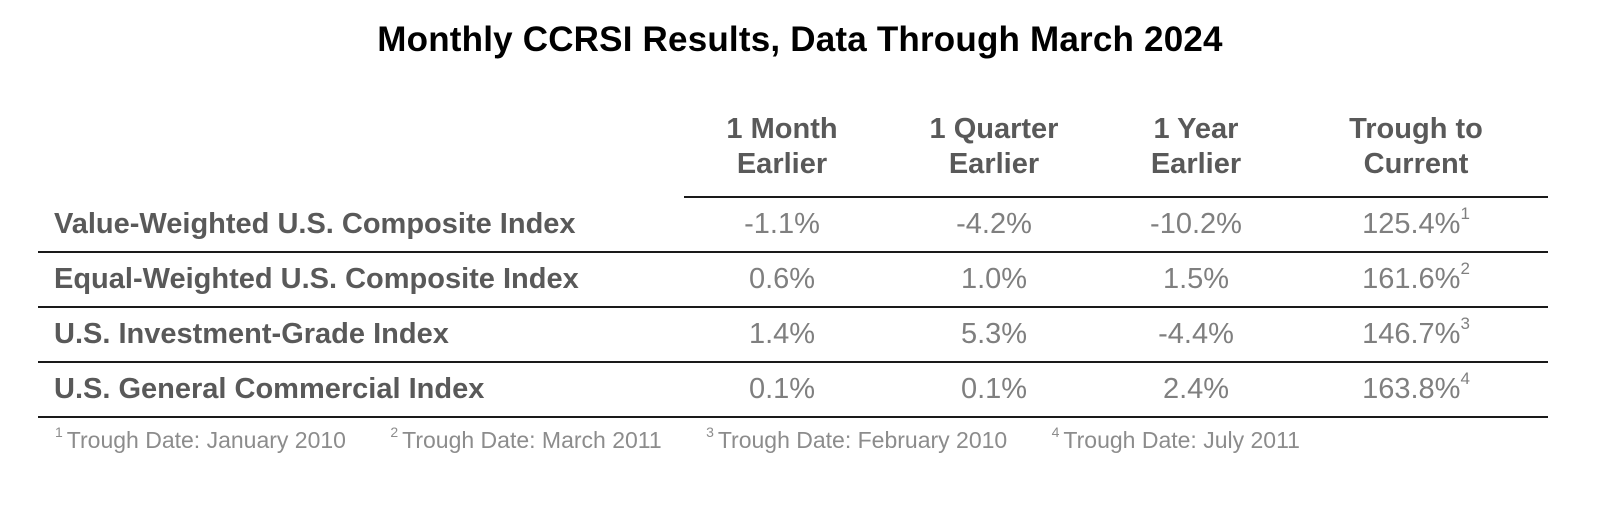 Image resolution: width=1600 pixels, height=511 pixels. Describe the element at coordinates (1196, 335) in the screenshot. I see `cell-1-year: -4.4%` at that location.